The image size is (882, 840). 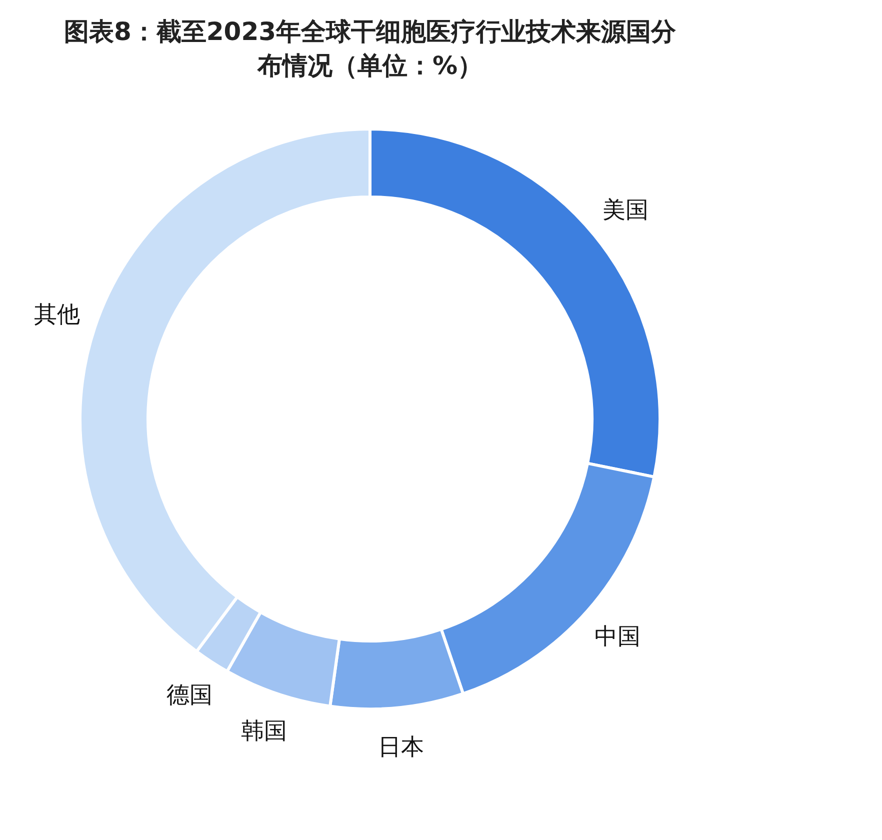 I want to click on slice-label: 韩国, so click(x=264, y=731).